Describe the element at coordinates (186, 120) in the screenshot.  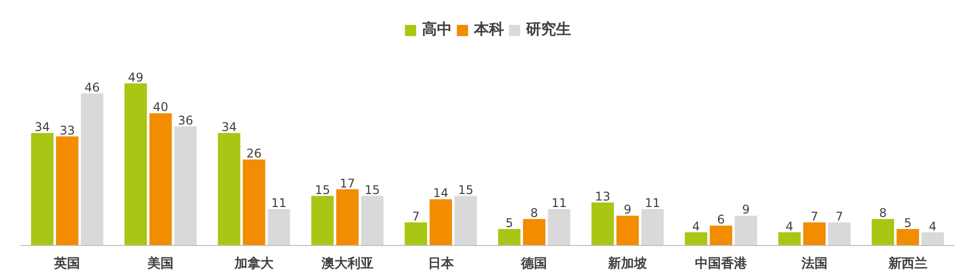
I see `data-label: 36` at that location.